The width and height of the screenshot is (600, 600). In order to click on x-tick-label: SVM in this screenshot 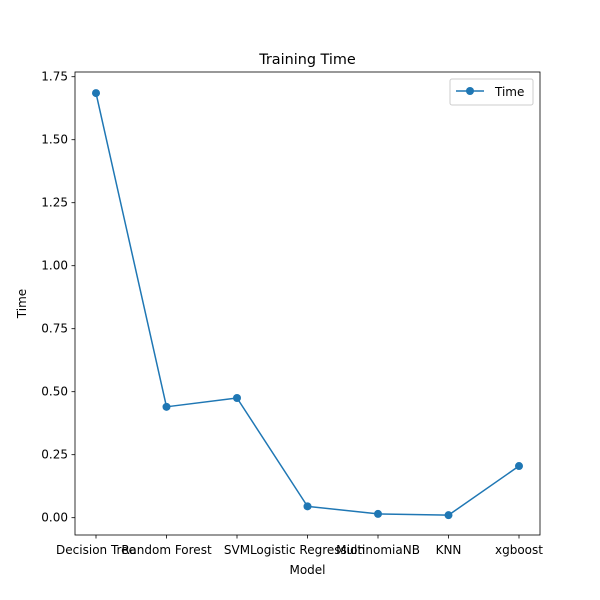, I will do `click(237, 550)`.